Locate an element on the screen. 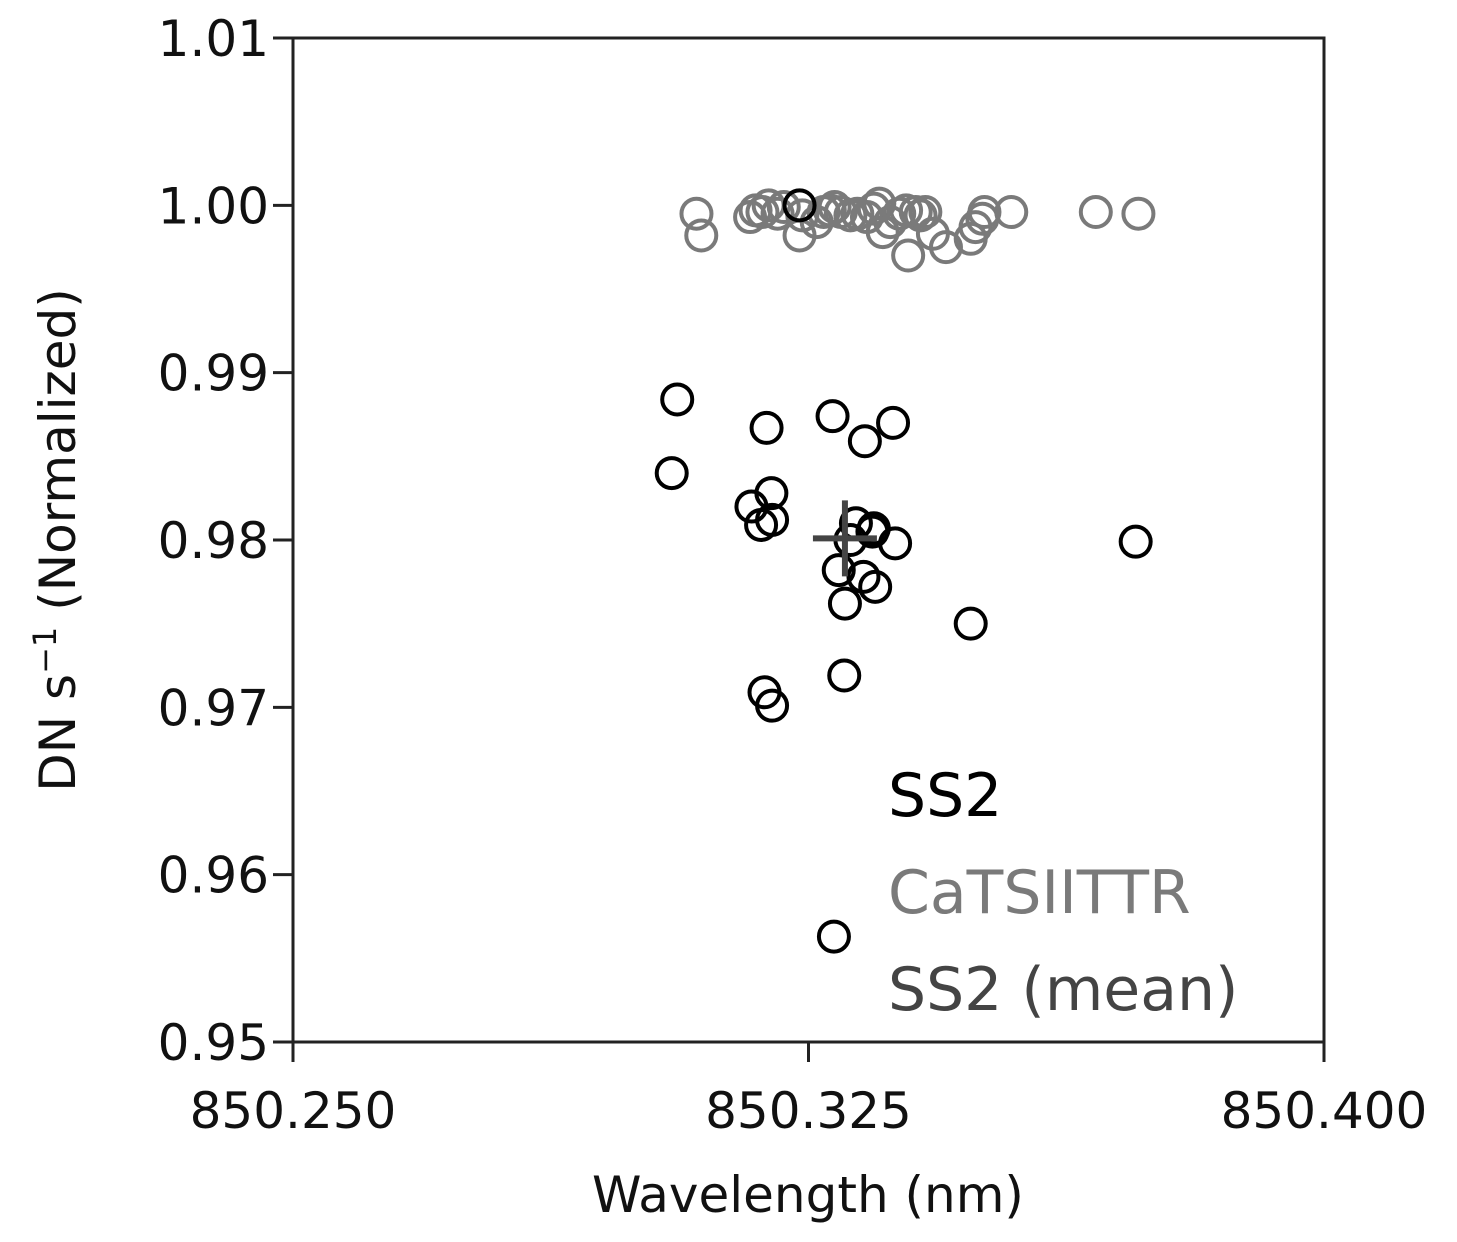  y-tick-label: 0.97 is located at coordinates (213, 708).